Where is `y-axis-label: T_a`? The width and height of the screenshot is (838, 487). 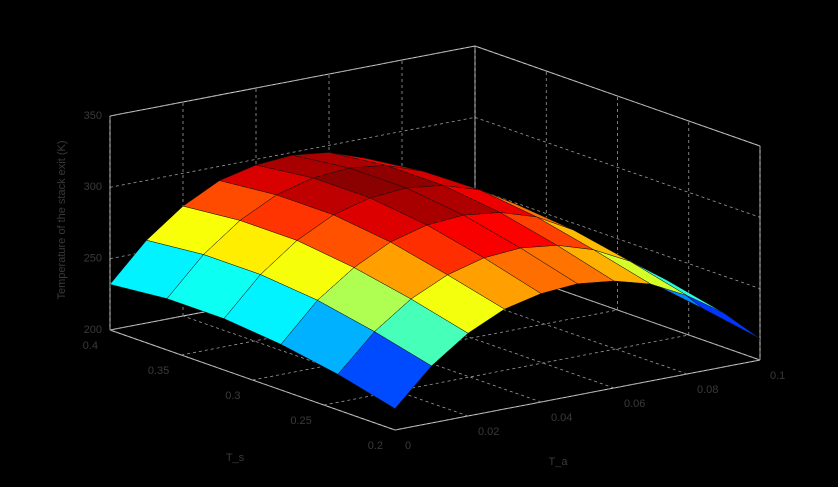 y-axis-label: T_a is located at coordinates (559, 462).